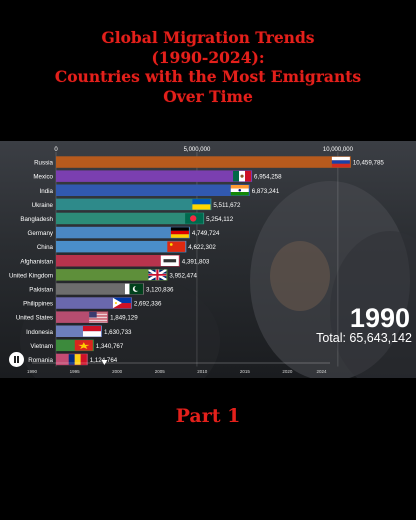 This screenshot has width=416, height=520. Describe the element at coordinates (338, 150) in the screenshot. I see `x-tick-label: 10,000,000` at that location.